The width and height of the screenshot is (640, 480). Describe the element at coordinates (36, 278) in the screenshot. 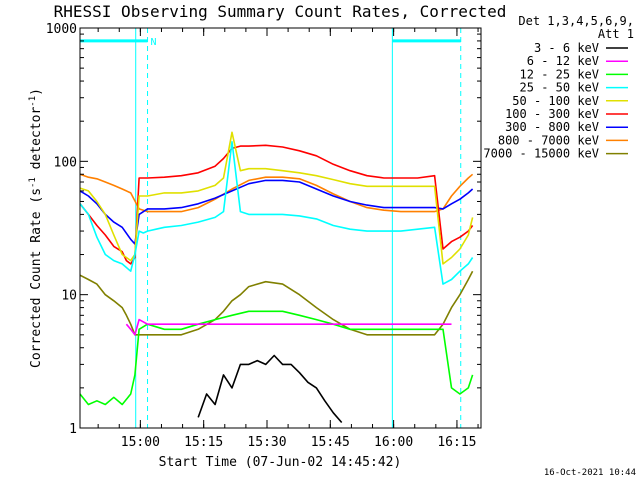

I see `y-axis-label-prefix: Corrected Count Rate (s` at that location.